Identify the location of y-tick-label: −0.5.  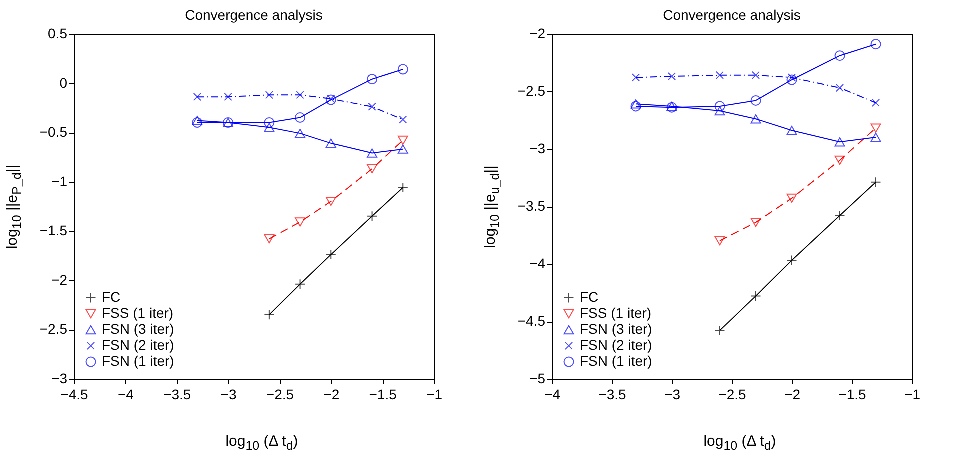
(54, 132).